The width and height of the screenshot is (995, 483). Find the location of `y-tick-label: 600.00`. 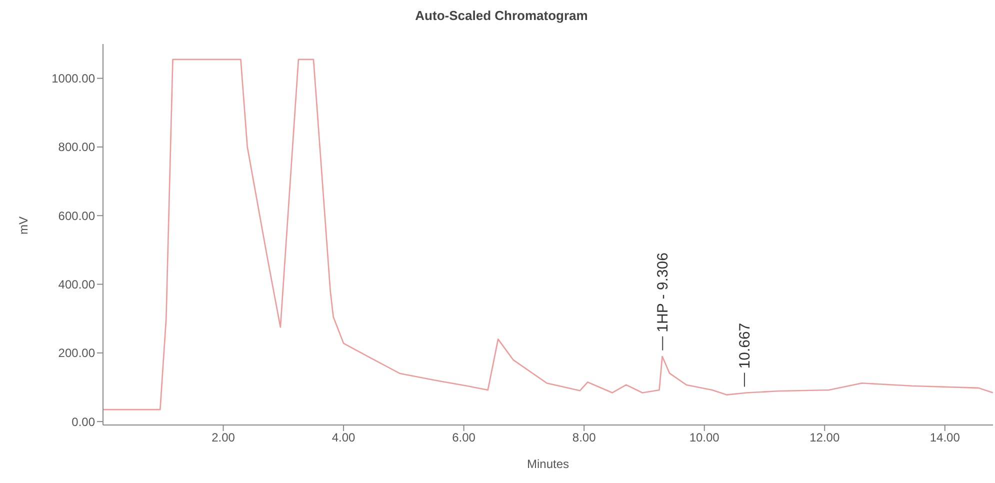

y-tick-label: 600.00 is located at coordinates (77, 215).